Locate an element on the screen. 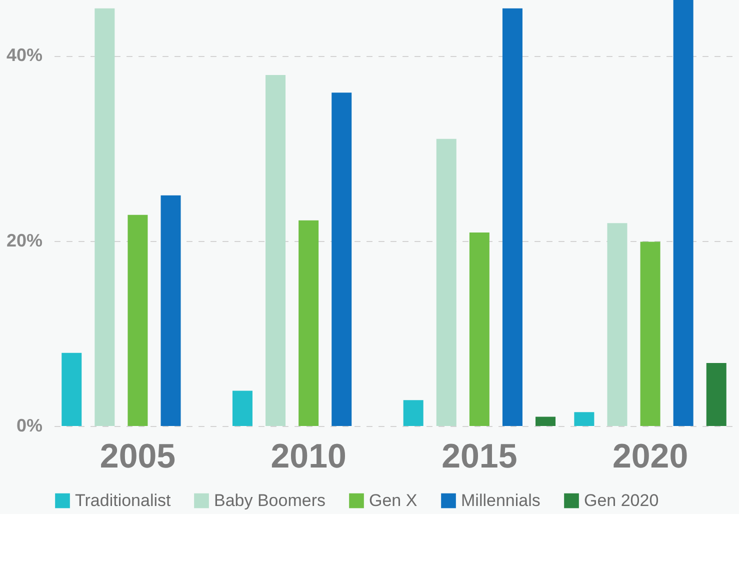 Image resolution: width=751 pixels, height=587 pixels. legend-label: Millennials is located at coordinates (500, 500).